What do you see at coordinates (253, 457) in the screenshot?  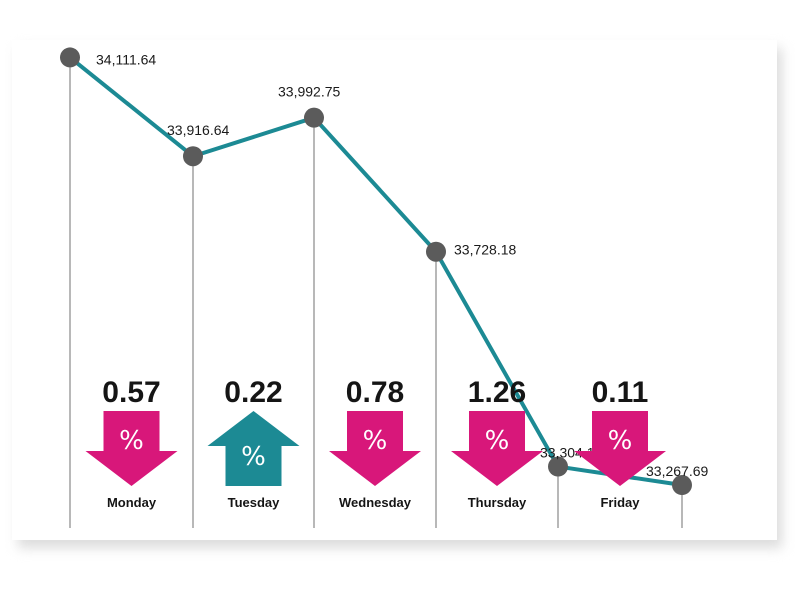 I see `percent-symbol-1: %` at bounding box center [253, 457].